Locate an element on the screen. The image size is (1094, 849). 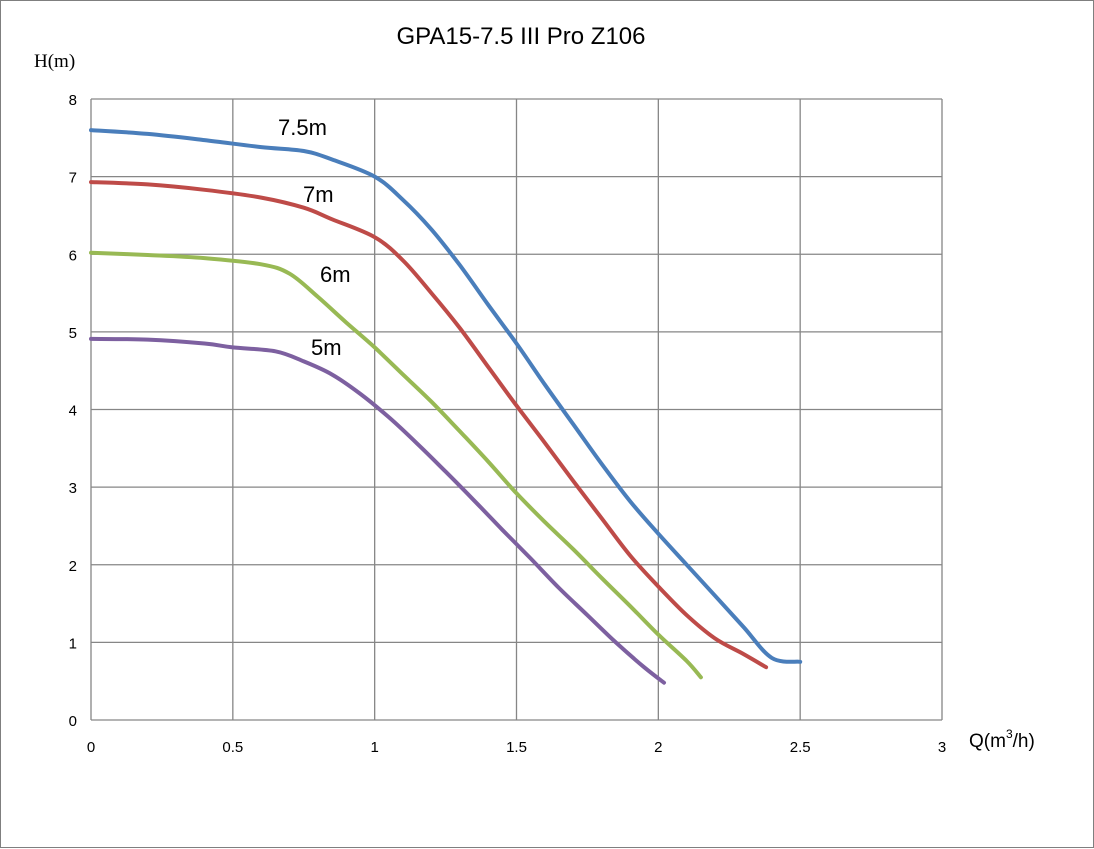
x-tick-label: 1 is located at coordinates (374, 747).